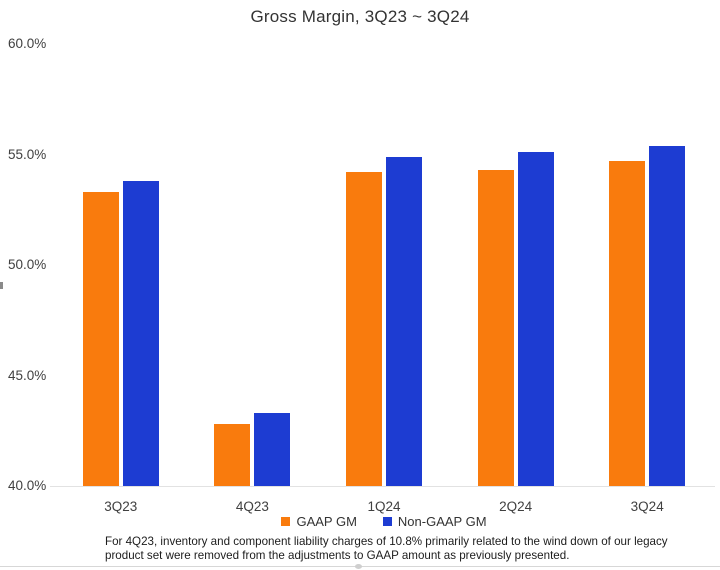 The width and height of the screenshot is (720, 570). I want to click on y-axis-tick-55: 55.0%, so click(27, 154).